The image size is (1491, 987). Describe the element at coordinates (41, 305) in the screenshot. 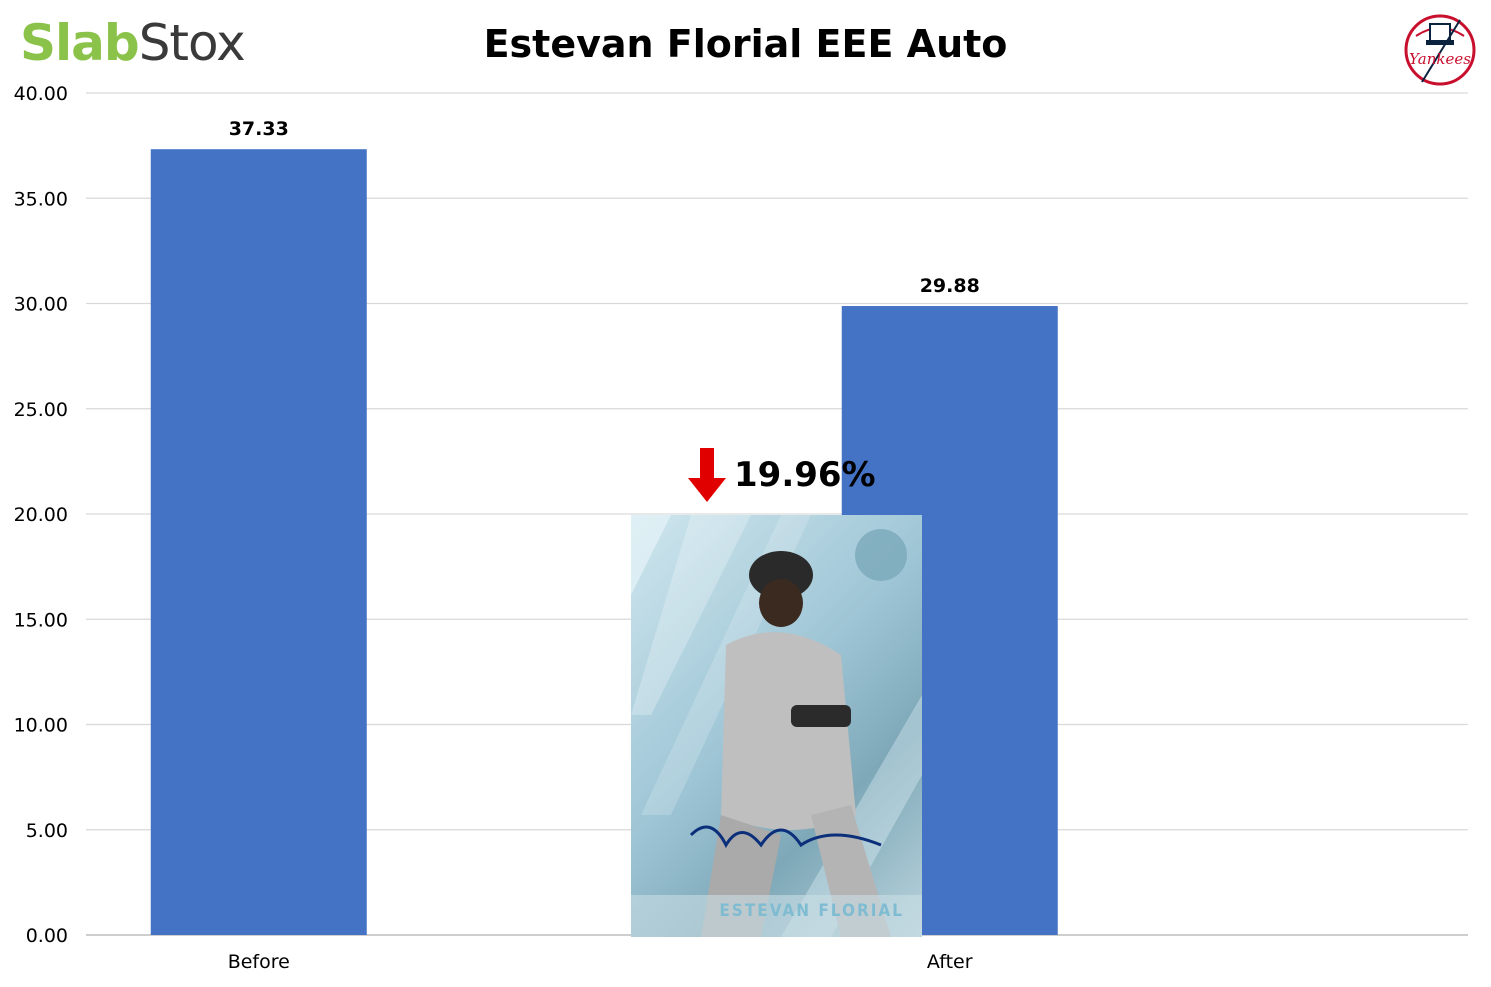

I see `y-tick-label: 30.00` at that location.